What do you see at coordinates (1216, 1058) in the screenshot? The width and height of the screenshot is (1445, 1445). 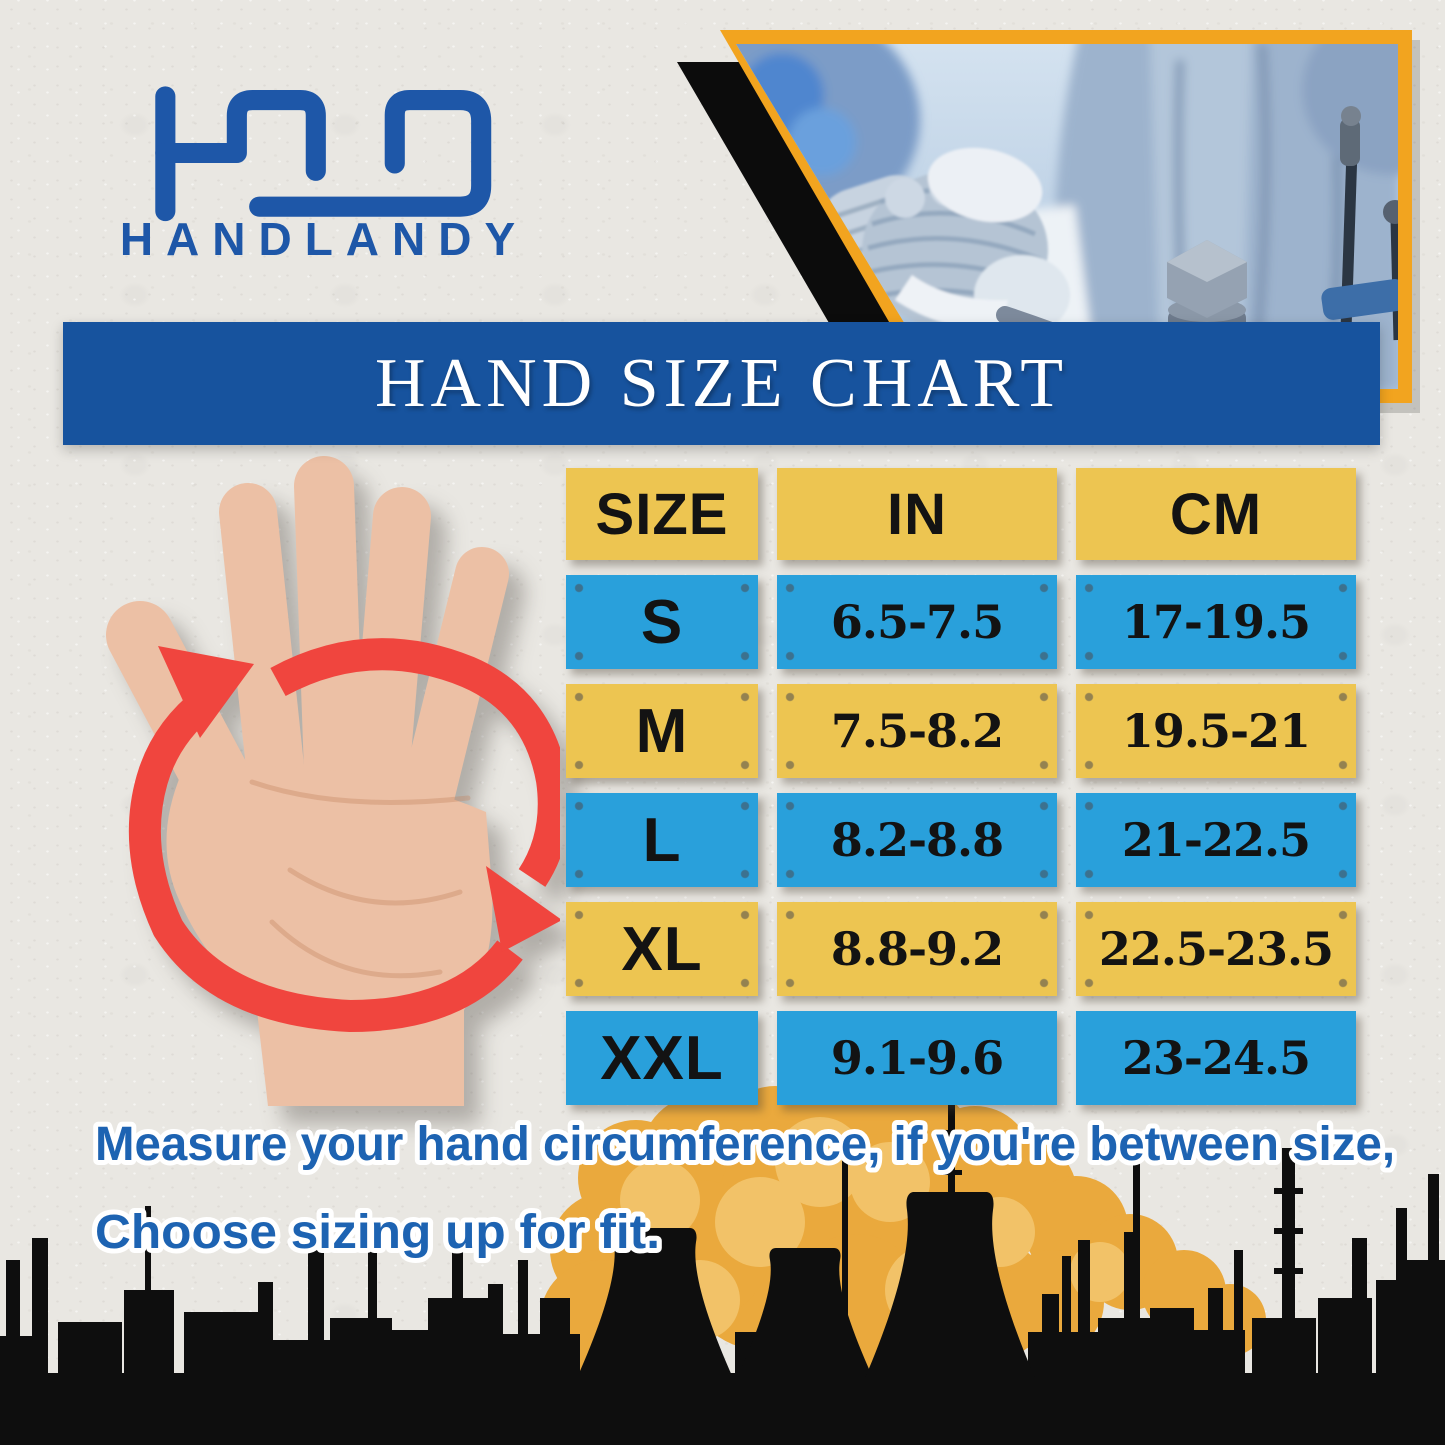 I see `table-row-cell: 23-24.5` at bounding box center [1216, 1058].